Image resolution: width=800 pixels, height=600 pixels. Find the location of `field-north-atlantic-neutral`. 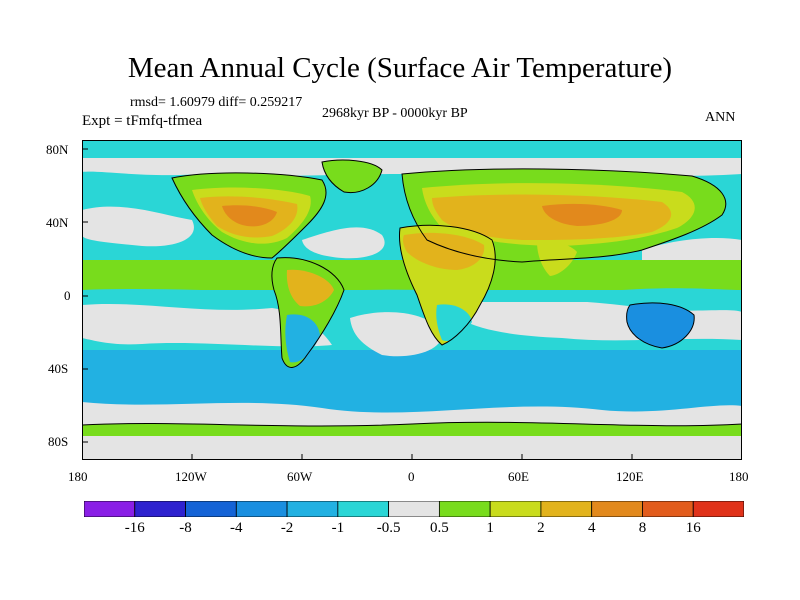

field-north-atlantic-neutral is located at coordinates (343, 243).